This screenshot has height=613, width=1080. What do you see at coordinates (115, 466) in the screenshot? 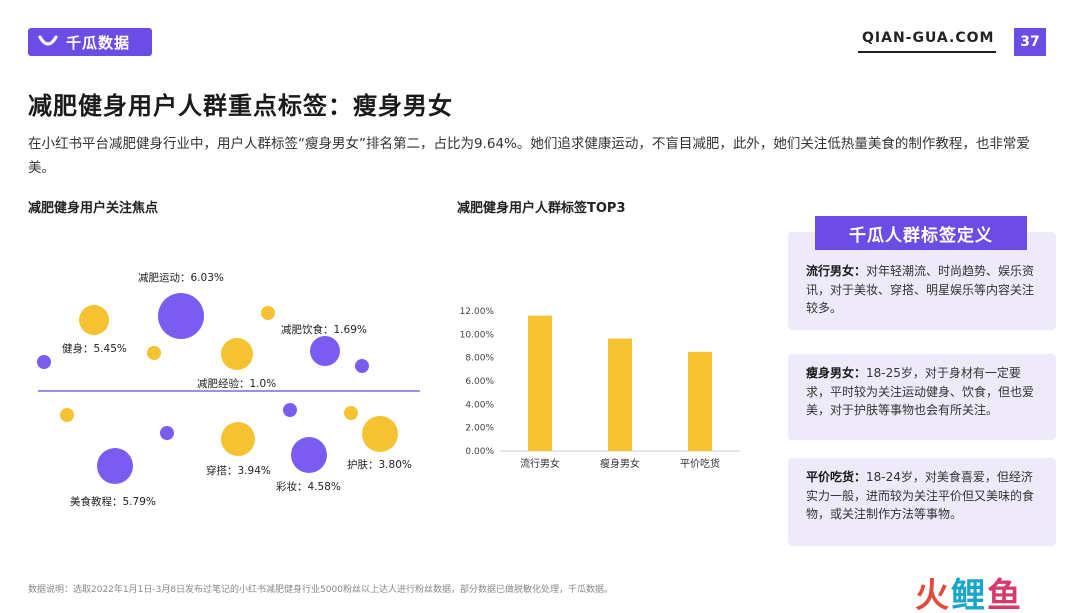
I see `bubble-food-tutorial` at bounding box center [115, 466].